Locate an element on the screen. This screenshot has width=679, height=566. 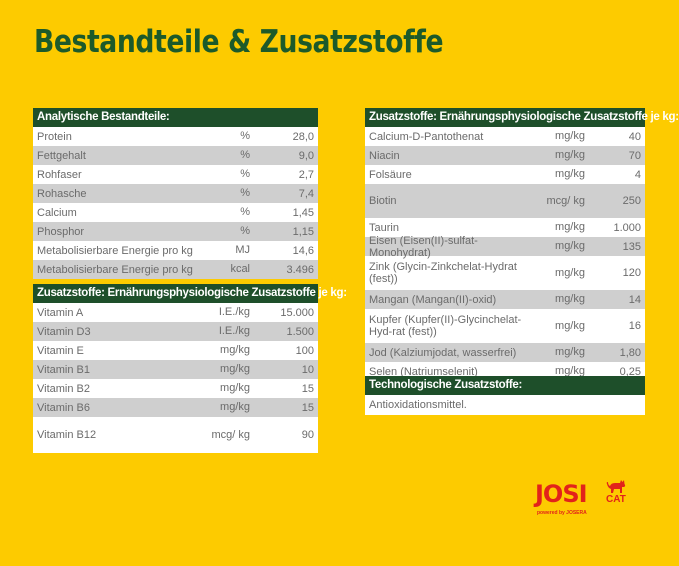
table-row: Rohfaser% 2,7 is located at coordinates (175, 174).